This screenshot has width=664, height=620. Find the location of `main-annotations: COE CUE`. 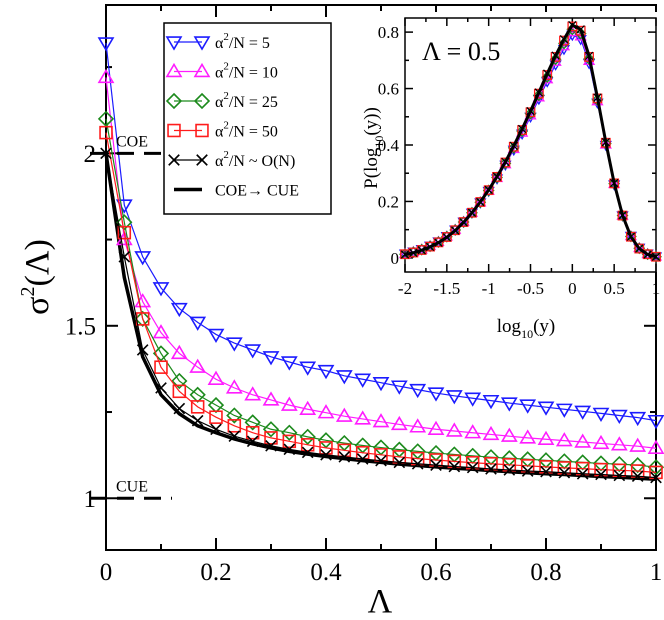

main-annotations: COE CUE is located at coordinates (131, 316).